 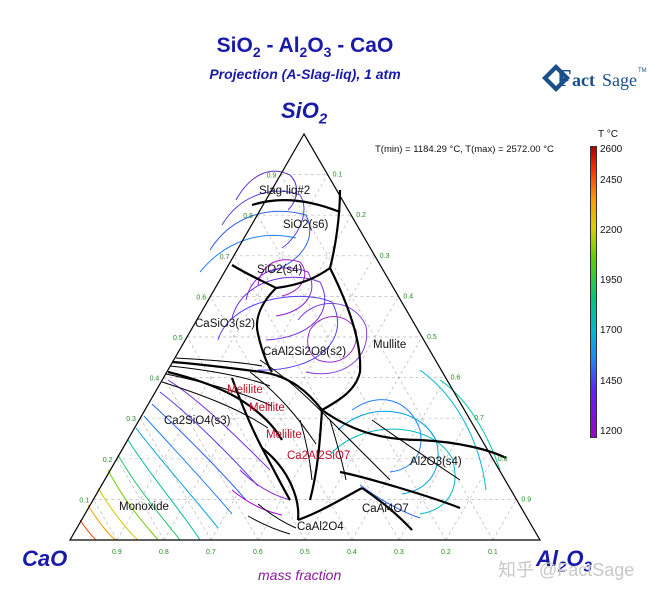 What do you see at coordinates (611, 230) in the screenshot?
I see `colorbar-label: 2200` at bounding box center [611, 230].